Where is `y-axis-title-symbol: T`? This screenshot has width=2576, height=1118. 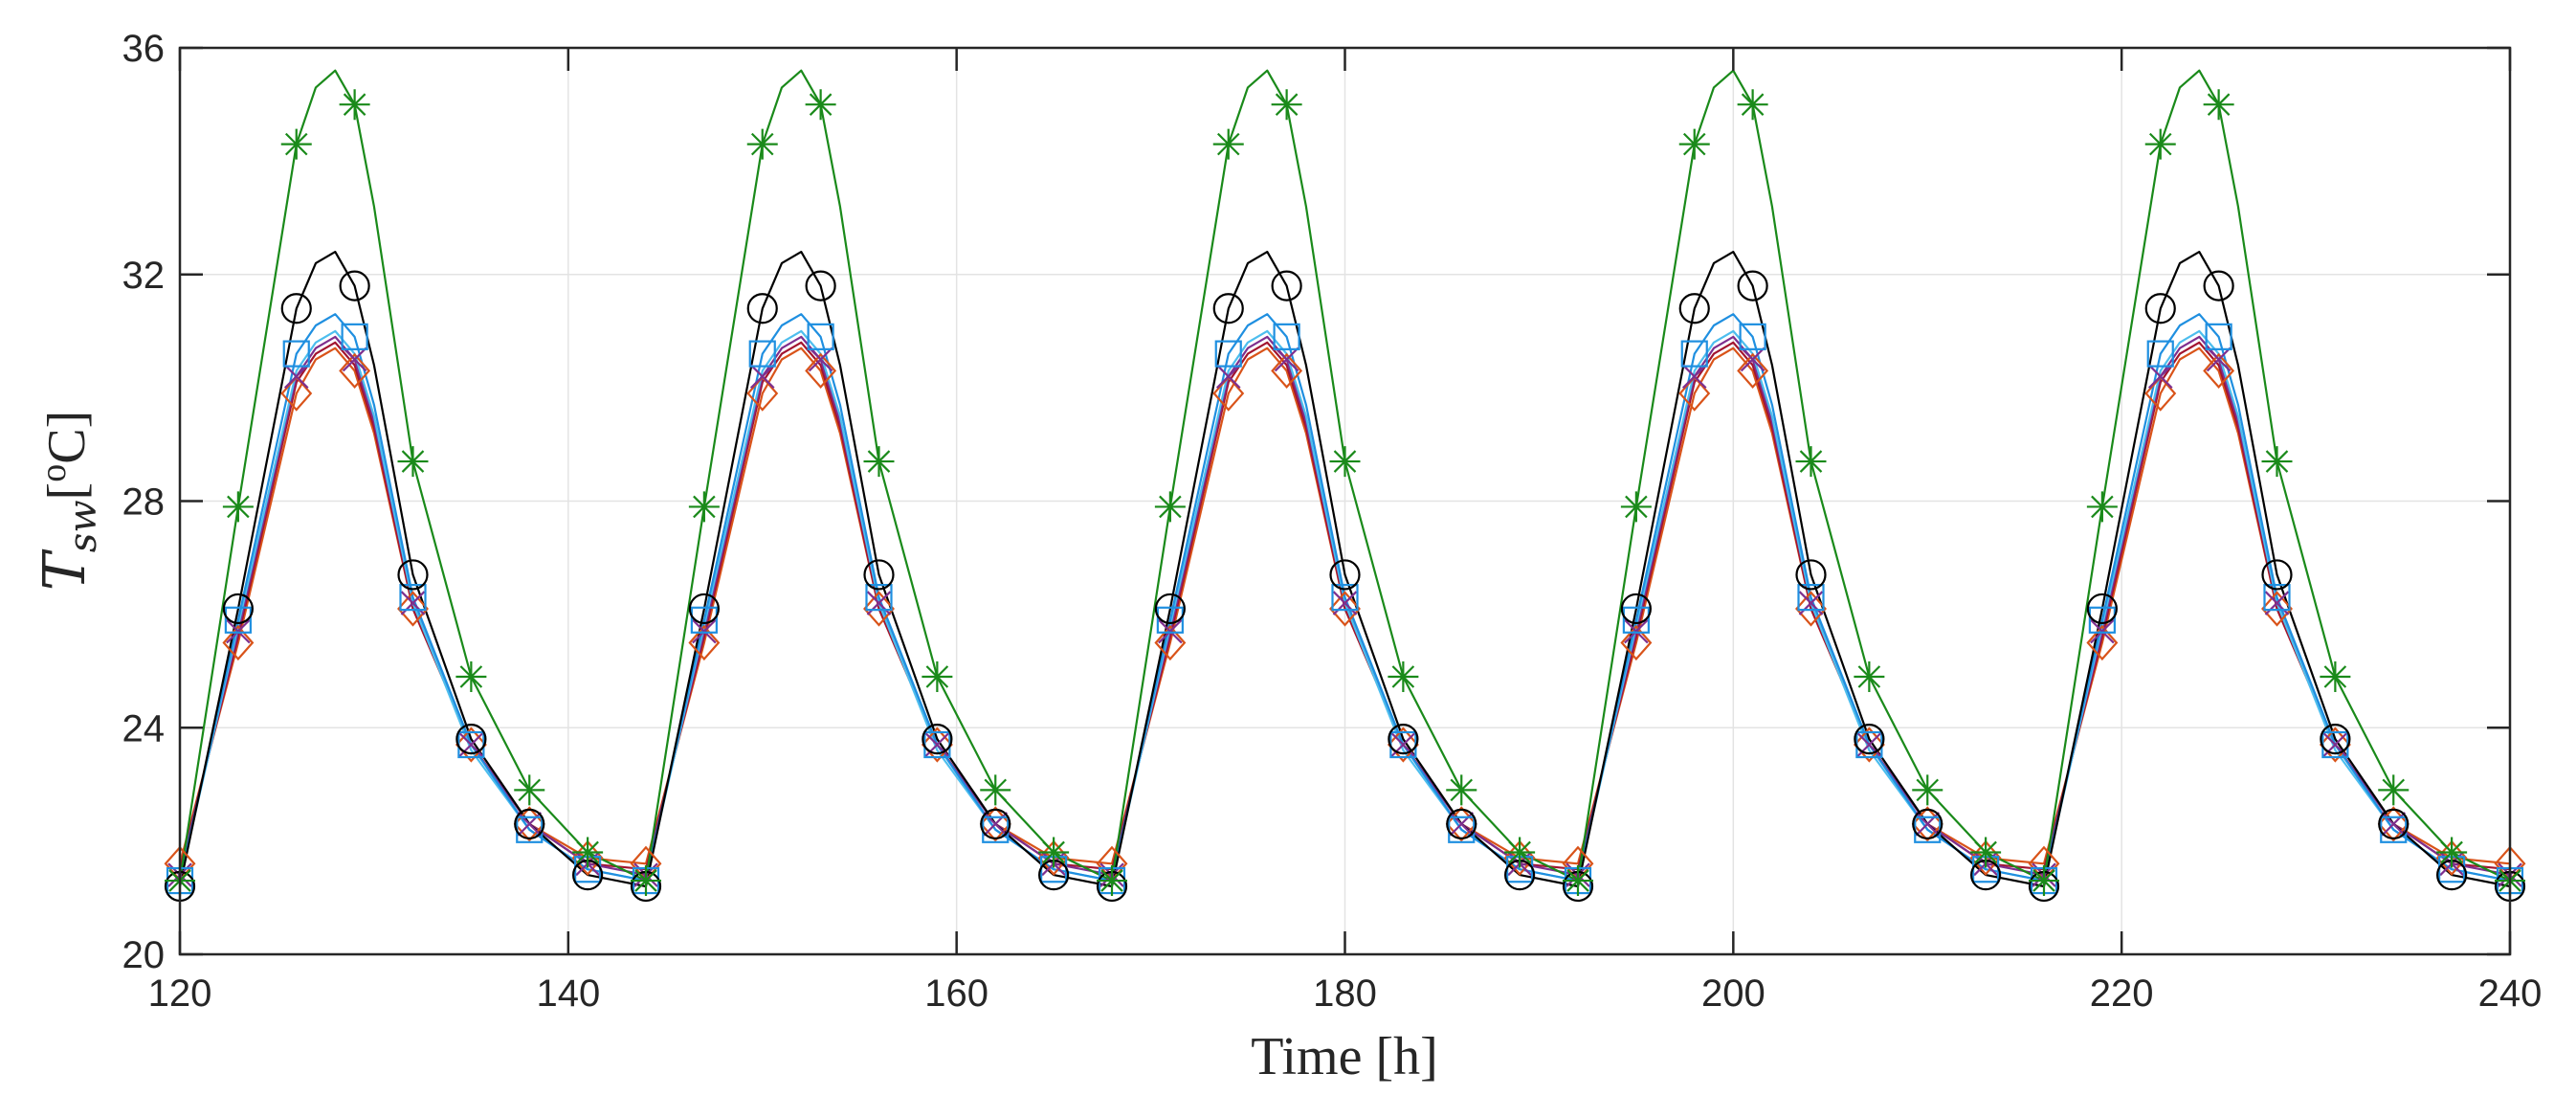 y-axis-title-symbol: T is located at coordinates (65, 569).